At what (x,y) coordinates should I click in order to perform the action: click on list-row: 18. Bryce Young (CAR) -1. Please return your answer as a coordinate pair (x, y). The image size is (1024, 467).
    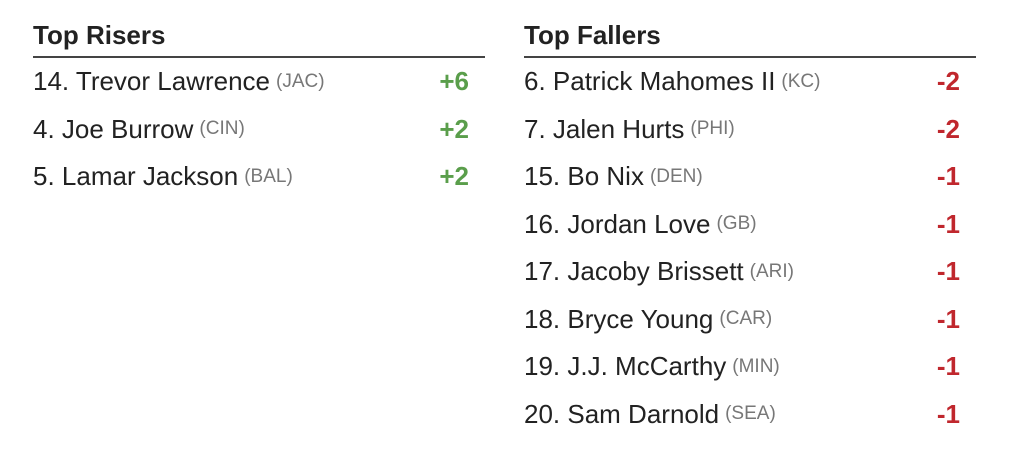
    Looking at the image, I should click on (750, 320).